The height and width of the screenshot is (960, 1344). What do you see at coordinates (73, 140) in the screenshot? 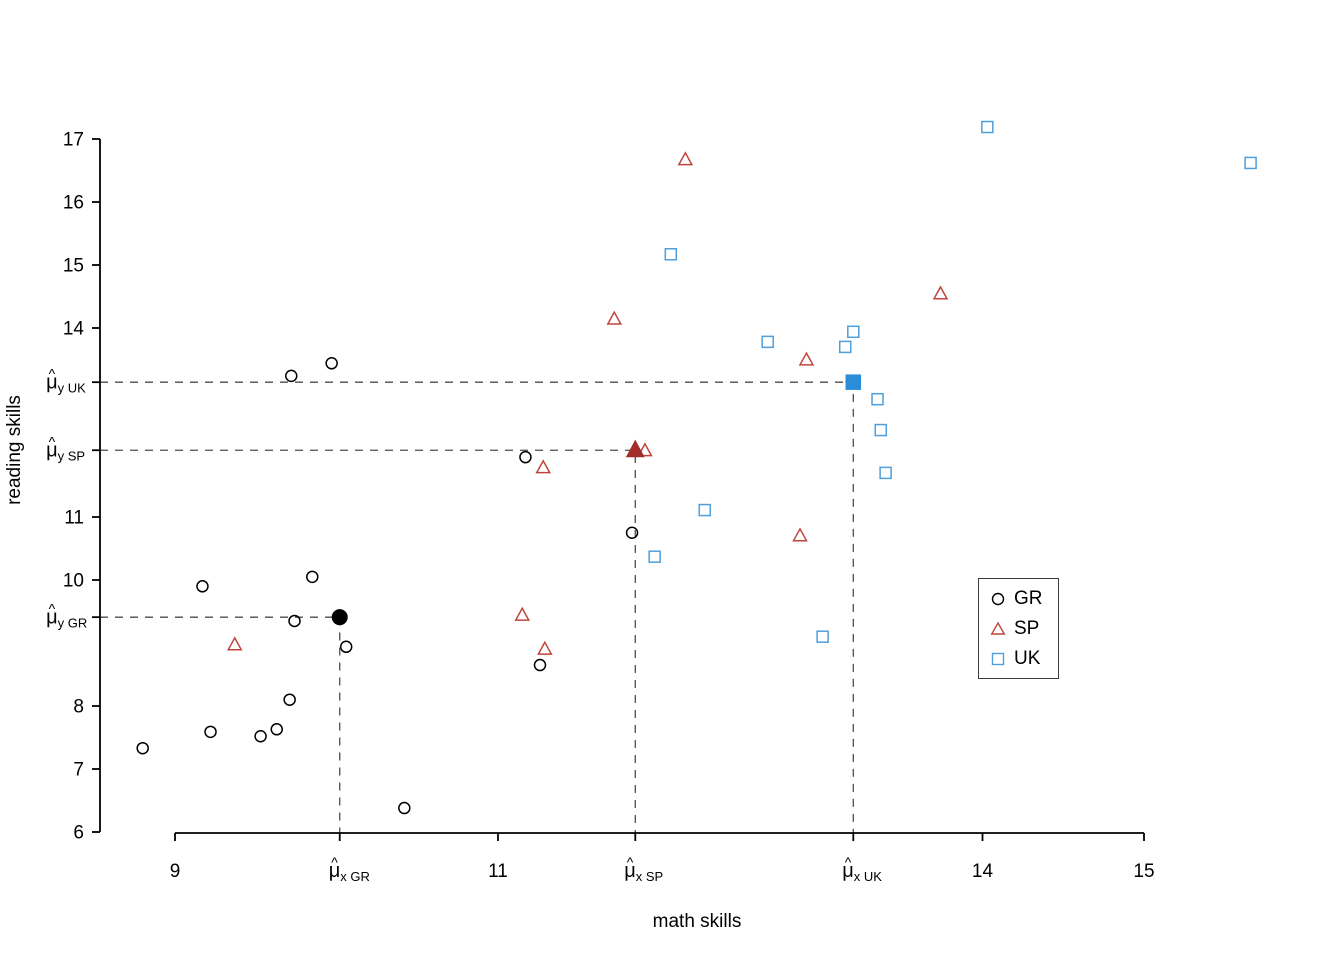
I see `y-tick-label: 17` at bounding box center [73, 140].